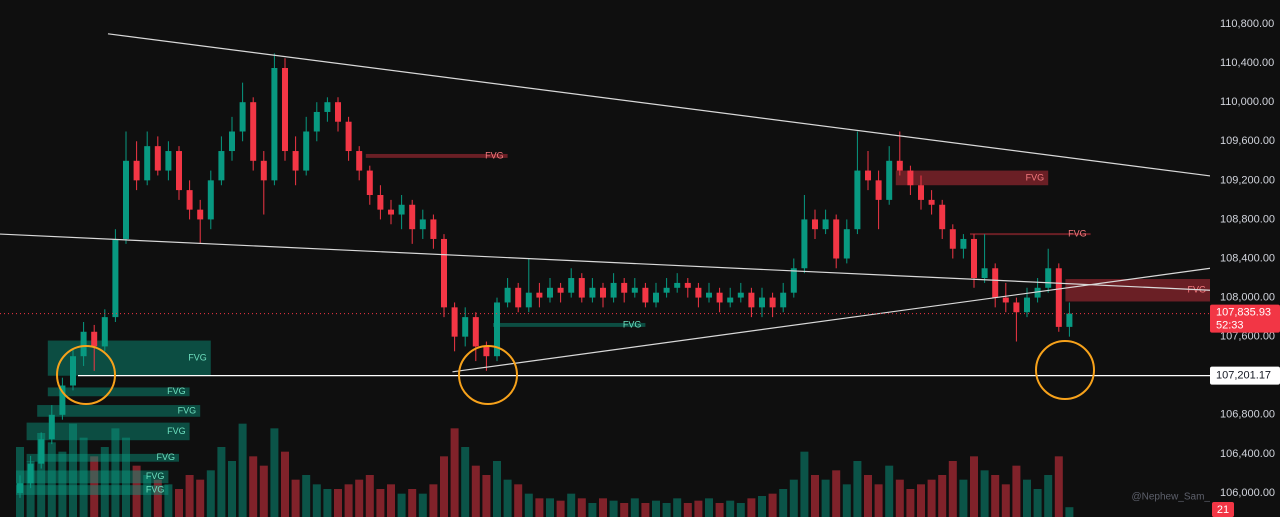 The width and height of the screenshot is (1280, 517). What do you see at coordinates (1247, 297) in the screenshot?
I see `y-tick-label: 108,000.00` at bounding box center [1247, 297].